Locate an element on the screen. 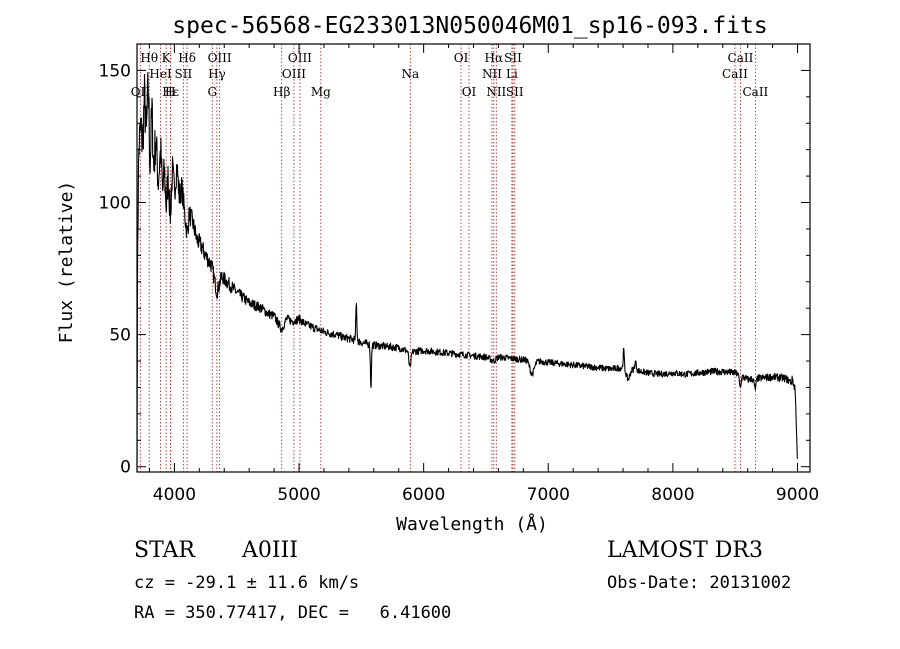 The image size is (900, 649). y-tick-label: 50 is located at coordinates (120, 336).